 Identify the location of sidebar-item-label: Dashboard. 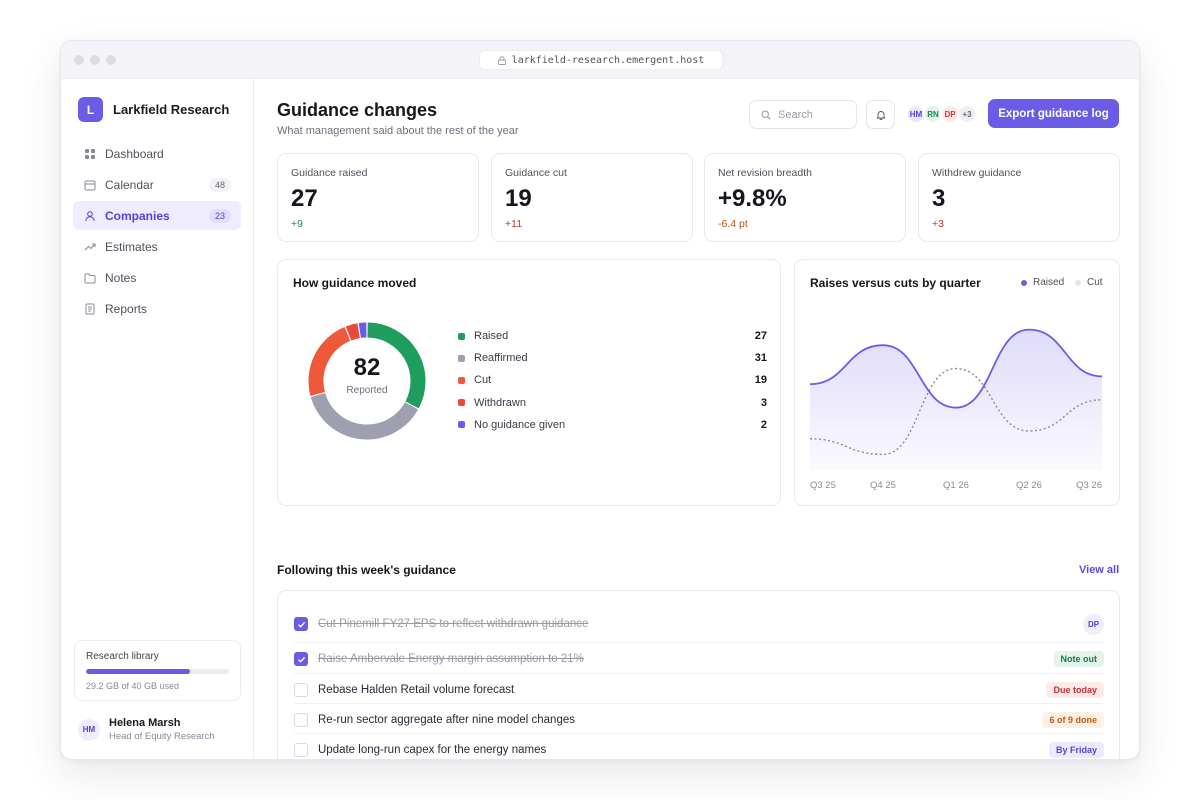
(134, 153).